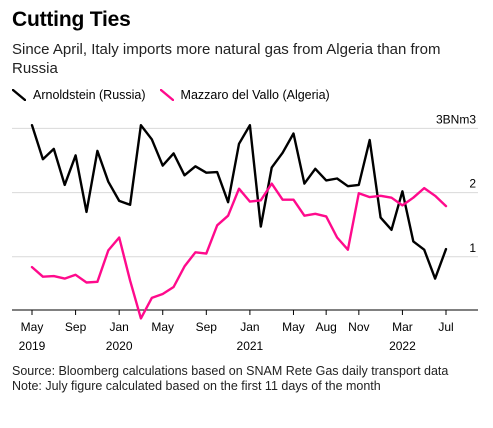 This screenshot has height=428, width=493. Describe the element at coordinates (250, 346) in the screenshot. I see `x-tick-year-label: 2021` at that location.